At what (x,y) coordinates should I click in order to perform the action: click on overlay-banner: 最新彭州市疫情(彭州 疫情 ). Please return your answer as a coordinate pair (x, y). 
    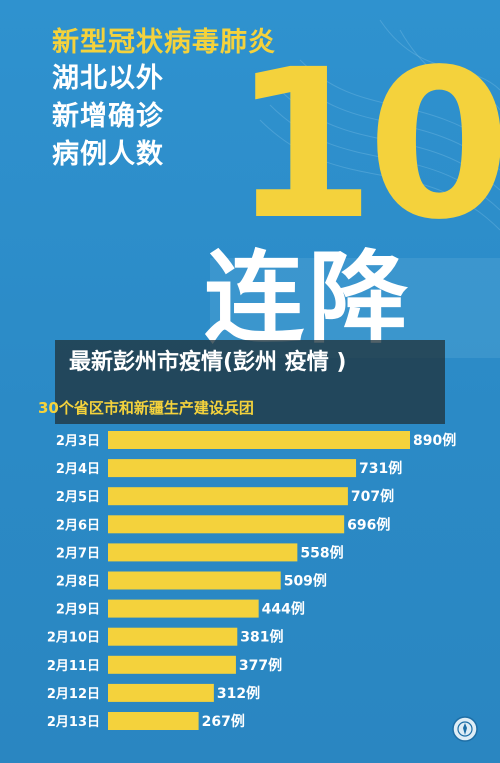
    Looking at the image, I should click on (250, 382).